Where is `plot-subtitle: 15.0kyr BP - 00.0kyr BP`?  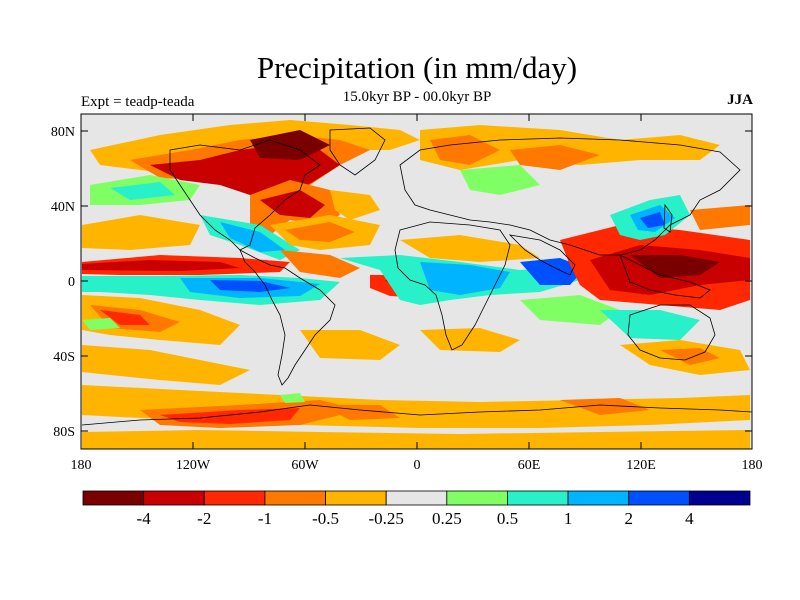 plot-subtitle: 15.0kyr BP - 00.0kyr BP is located at coordinates (417, 97).